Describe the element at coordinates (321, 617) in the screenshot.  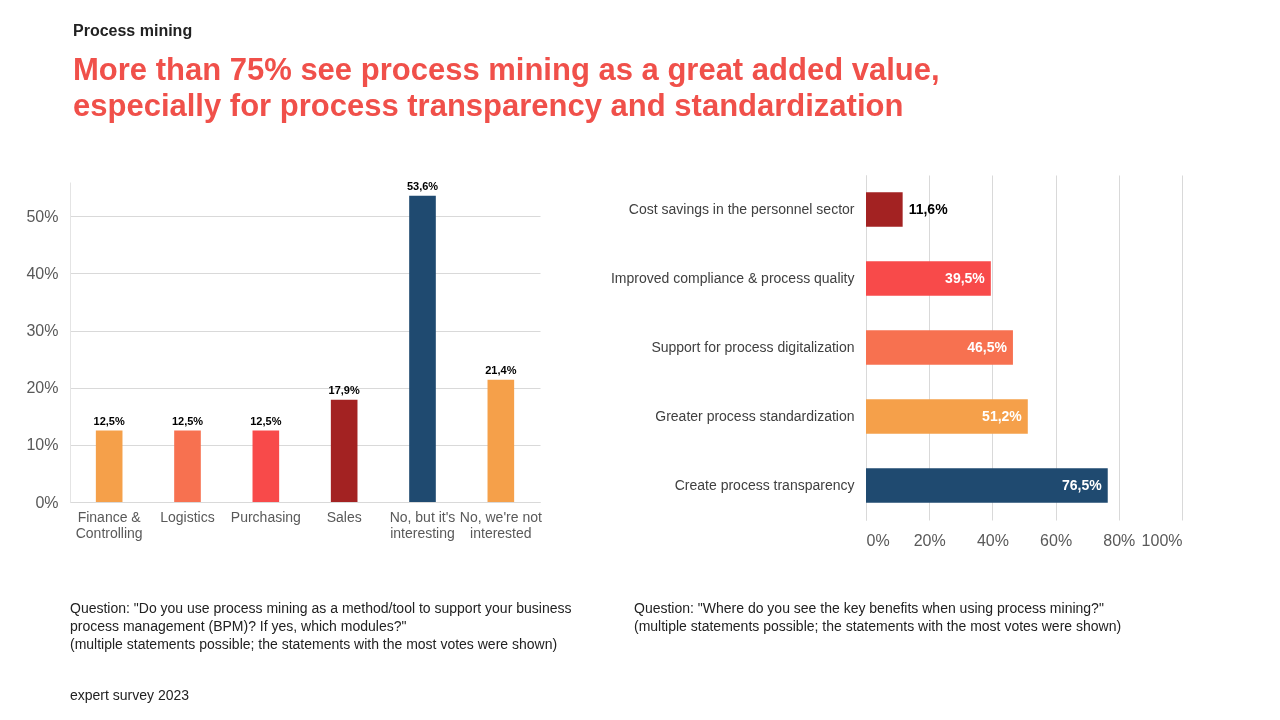
I see `text: Question: "Do you use process mining as a method/tool to support your business process management (BPM)? If yes, which modules?"` at that location.